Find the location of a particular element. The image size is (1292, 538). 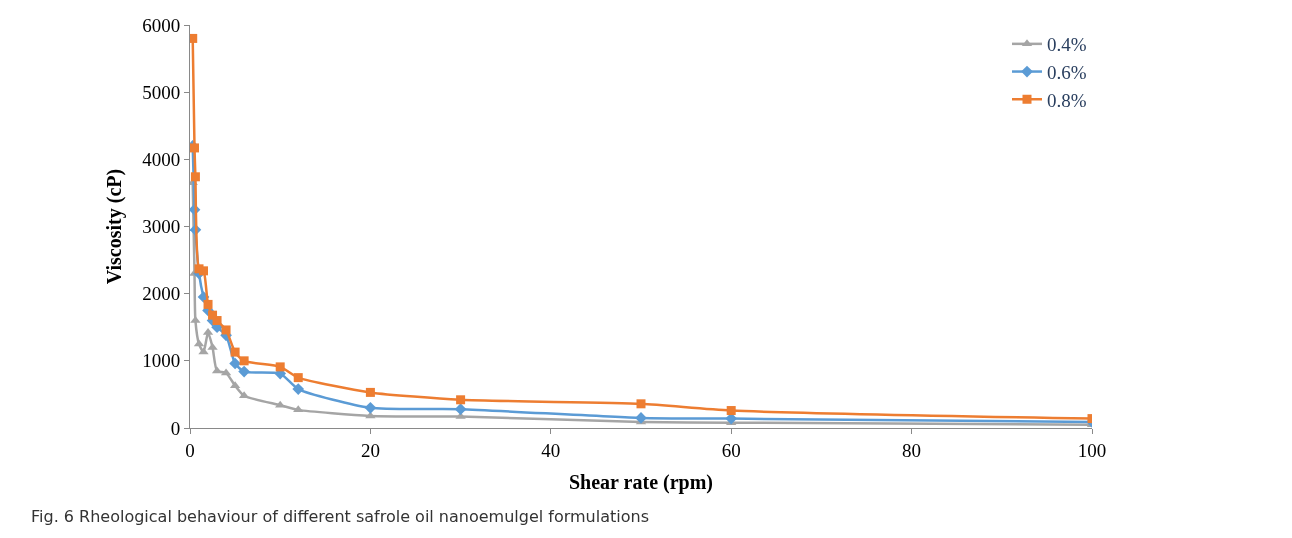

legend-label: 0.4% is located at coordinates (1067, 45).